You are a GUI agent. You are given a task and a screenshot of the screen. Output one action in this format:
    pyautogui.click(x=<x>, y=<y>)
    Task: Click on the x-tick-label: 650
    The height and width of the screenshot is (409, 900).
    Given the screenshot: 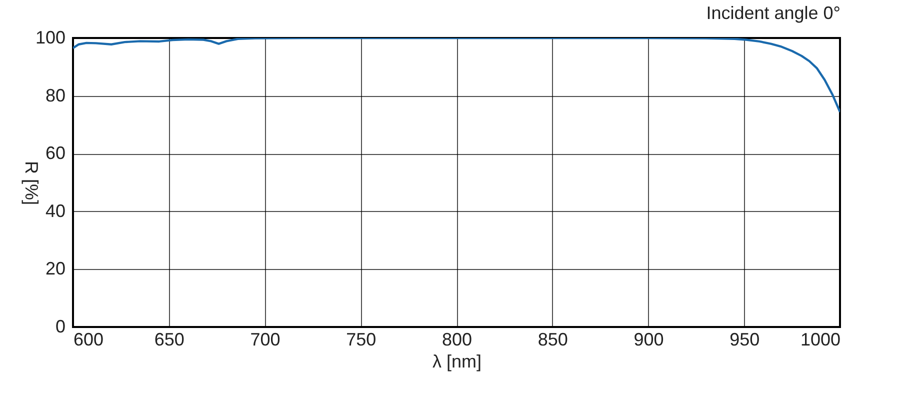 What is the action you would take?
    pyautogui.click(x=169, y=340)
    